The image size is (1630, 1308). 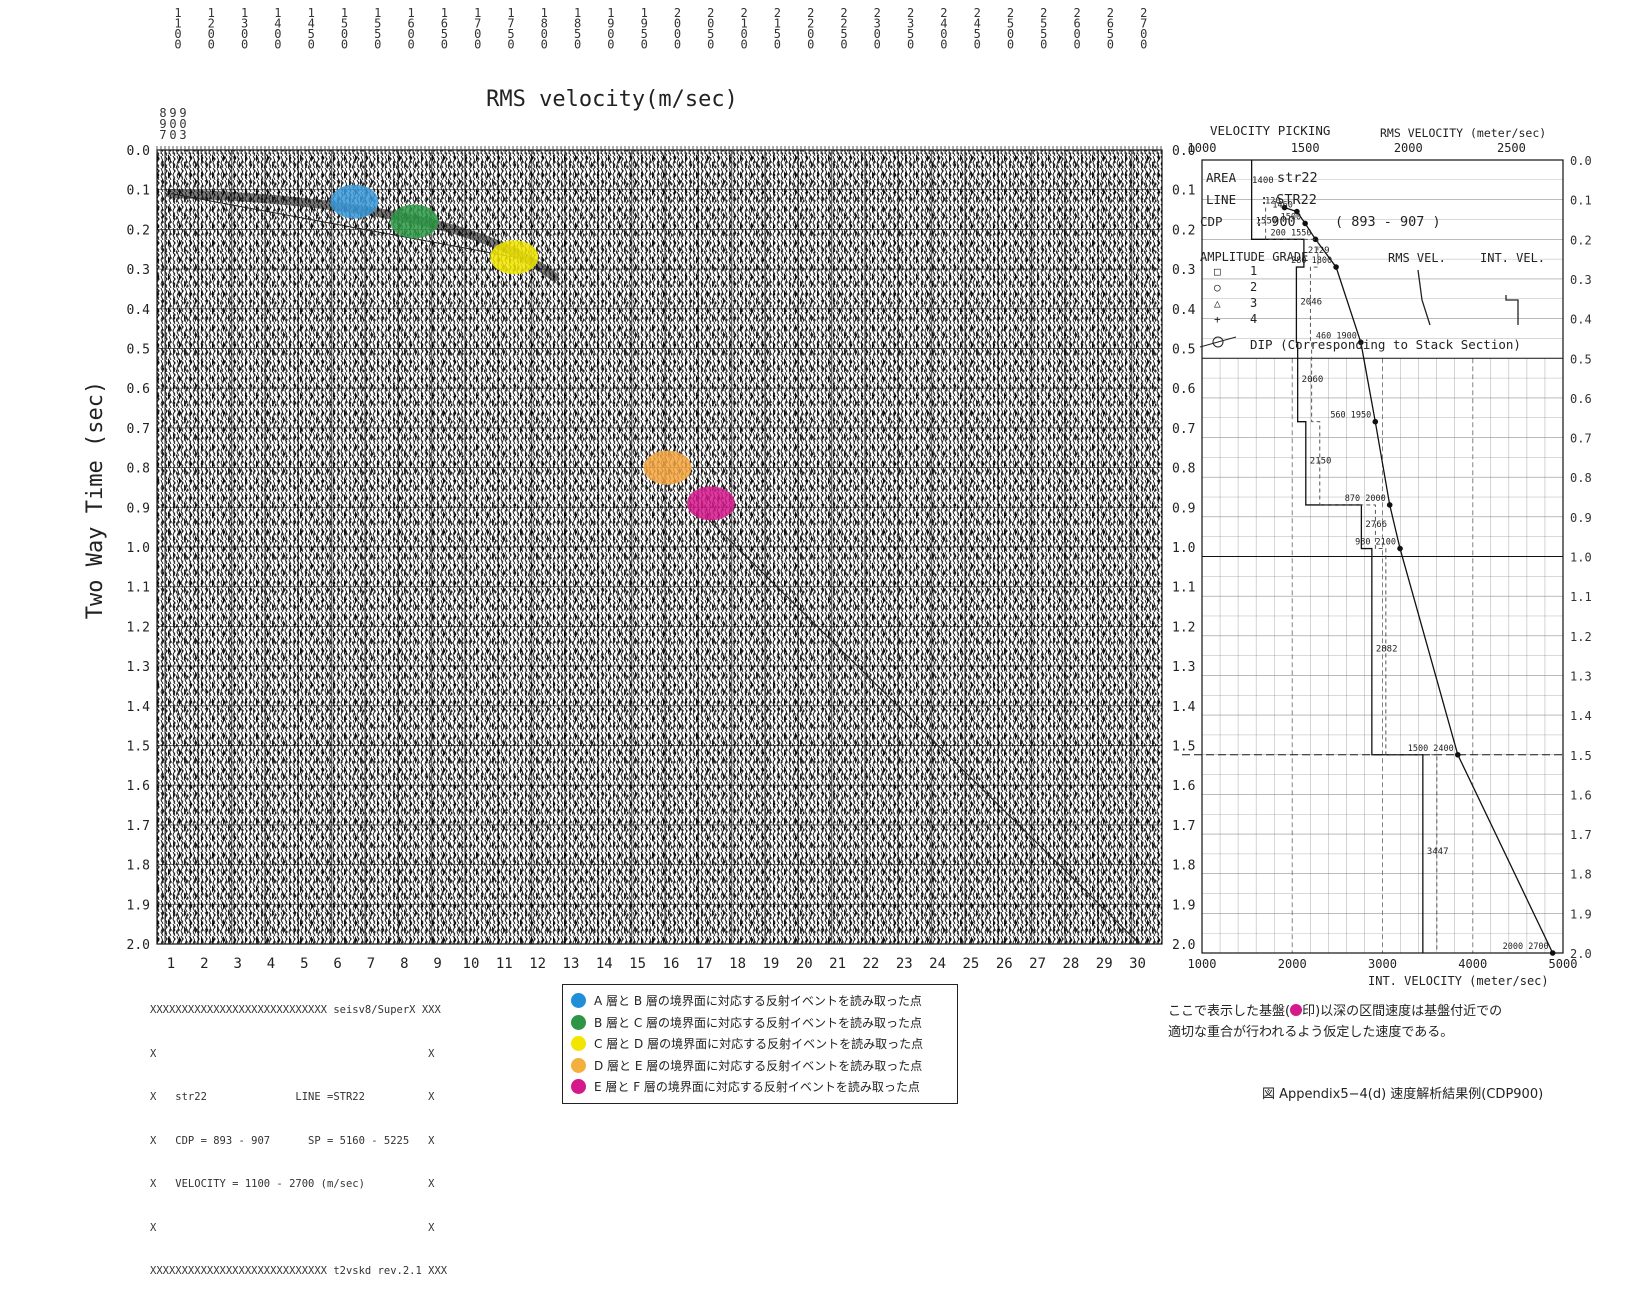 I want to click on line-label: LINE, so click(x=1221, y=199).